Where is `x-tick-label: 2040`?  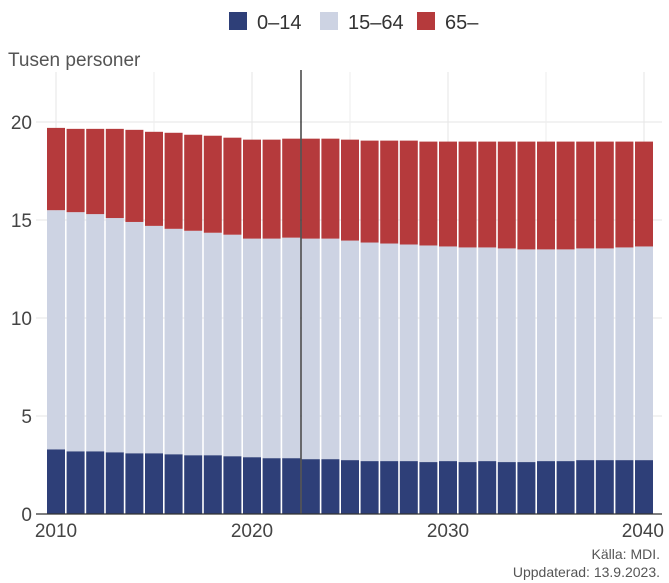
x-tick-label: 2040 is located at coordinates (643, 531).